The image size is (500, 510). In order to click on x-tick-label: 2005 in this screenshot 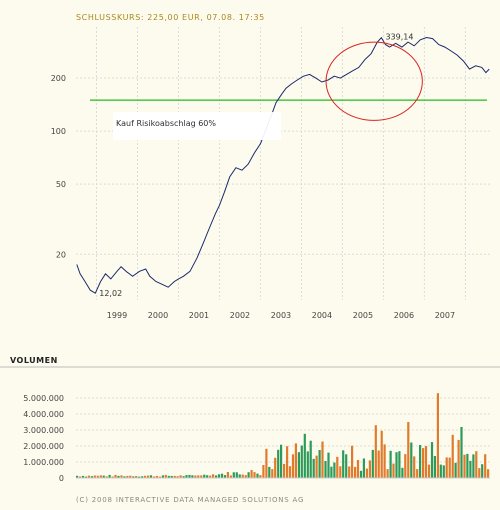, I will do `click(363, 315)`.